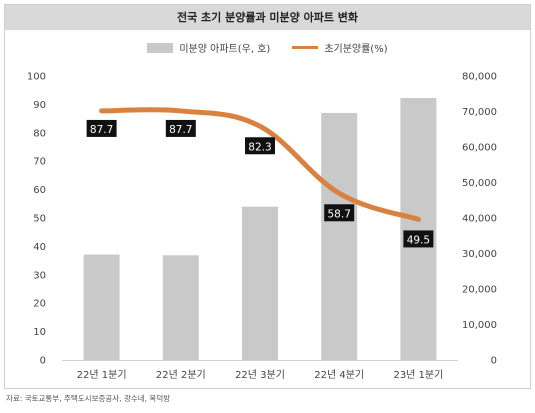  I want to click on y-left-tick-label: 60, so click(39, 190).